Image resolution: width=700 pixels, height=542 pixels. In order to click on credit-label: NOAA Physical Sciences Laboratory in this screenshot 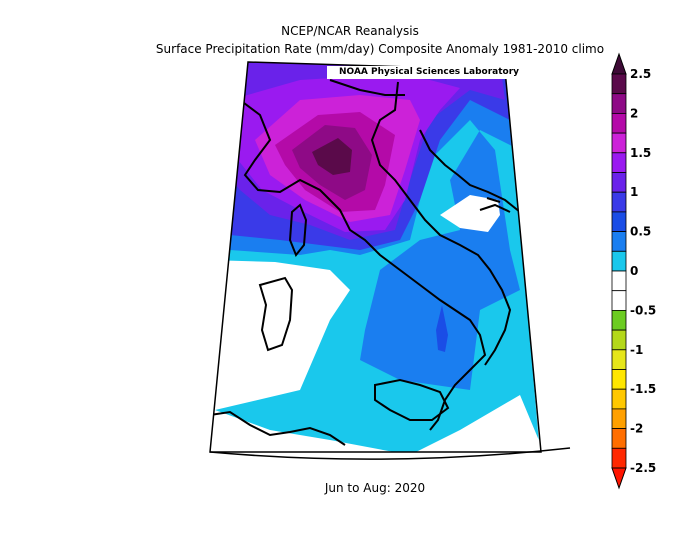, I will do `click(428, 72)`.